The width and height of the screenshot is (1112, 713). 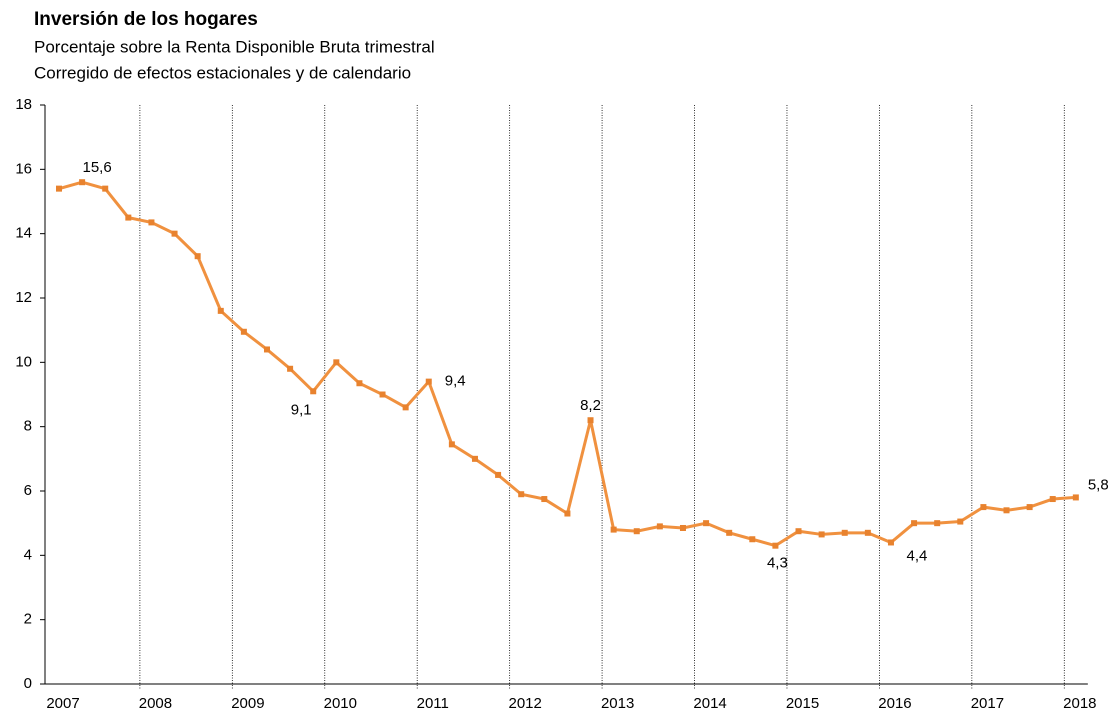 I want to click on y-tick-label: 10, so click(x=23, y=361).